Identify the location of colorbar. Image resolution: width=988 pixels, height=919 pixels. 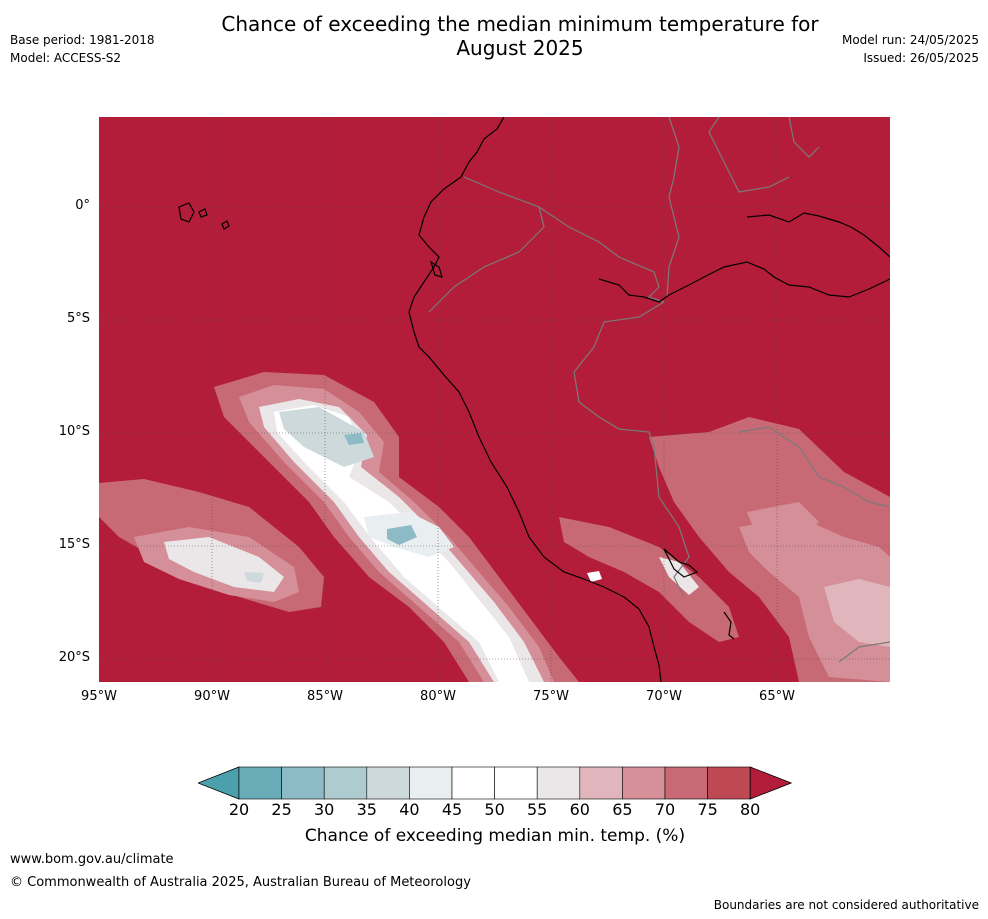
(495, 783).